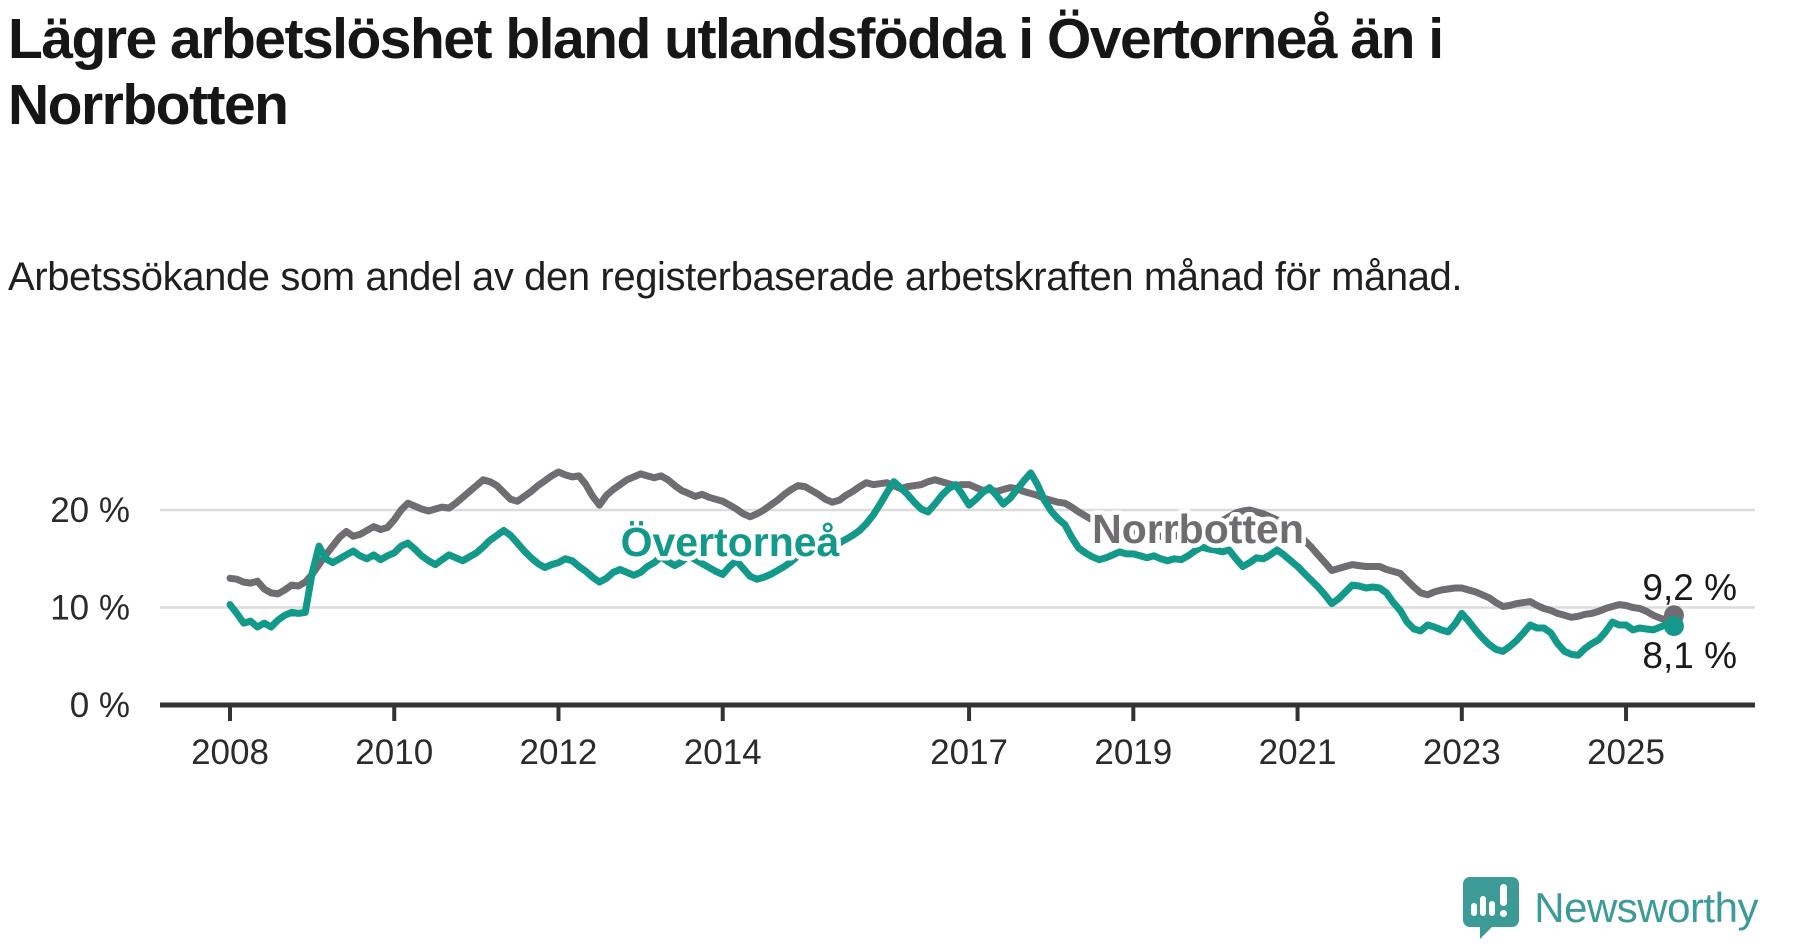  Describe the element at coordinates (1491, 908) in the screenshot. I see `newsworthy-logo-icon` at that location.